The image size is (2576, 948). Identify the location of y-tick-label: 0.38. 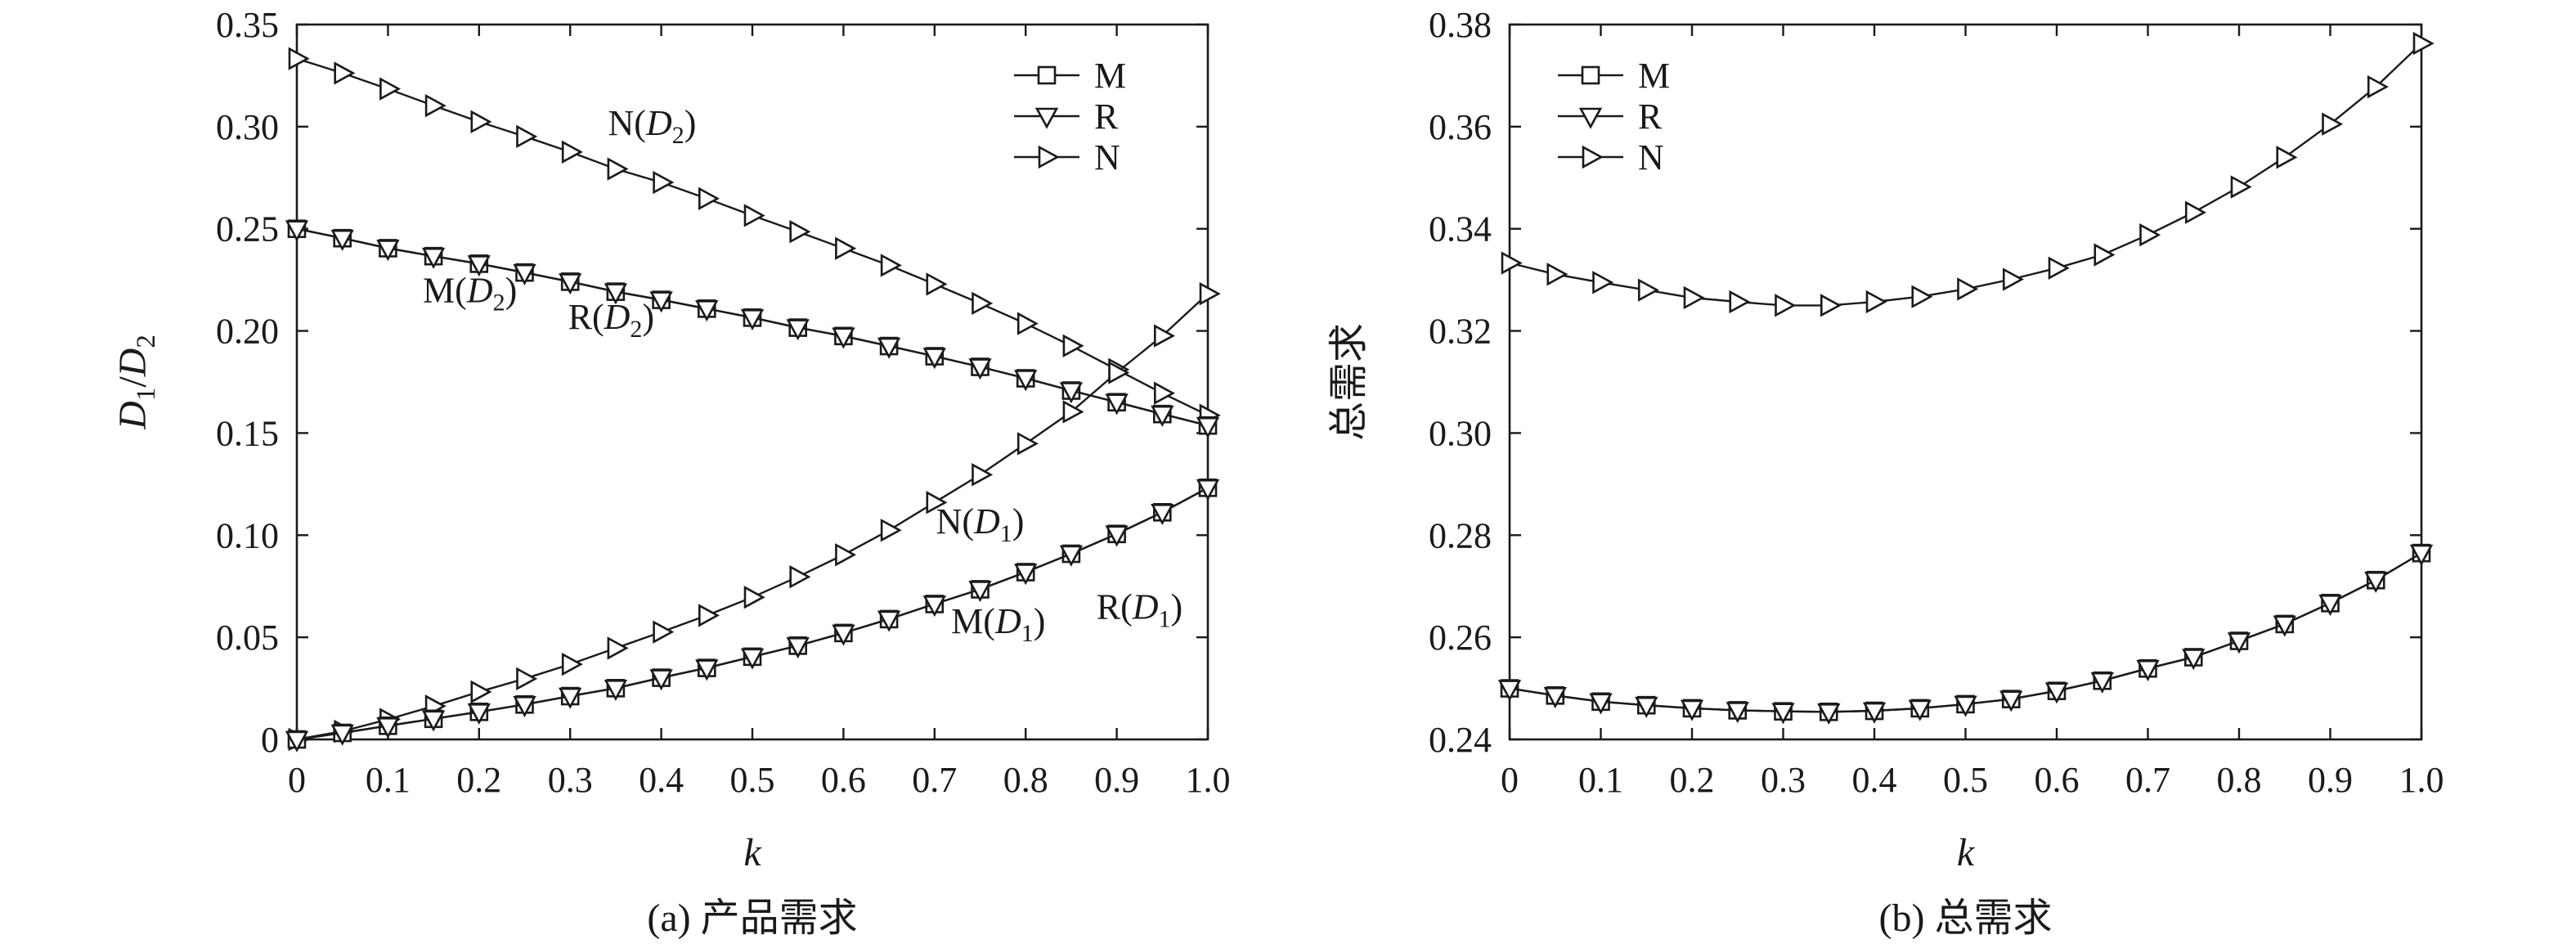
(1460, 25).